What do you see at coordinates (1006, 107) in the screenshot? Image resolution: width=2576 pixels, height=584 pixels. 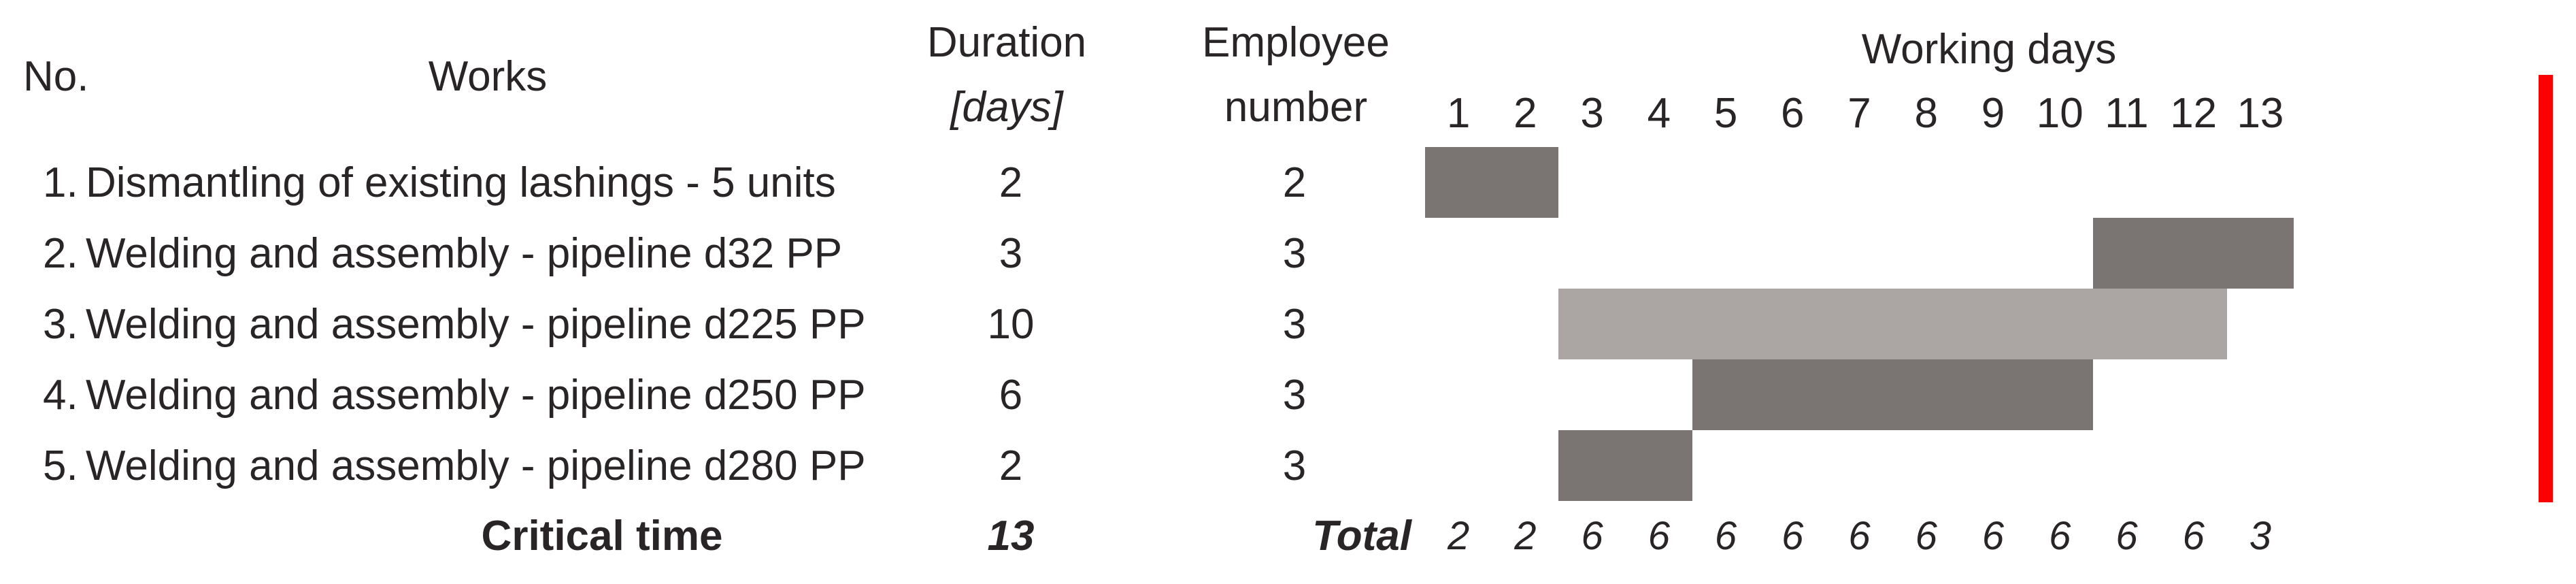 I see `col-header-duration-unit: [days]` at bounding box center [1006, 107].